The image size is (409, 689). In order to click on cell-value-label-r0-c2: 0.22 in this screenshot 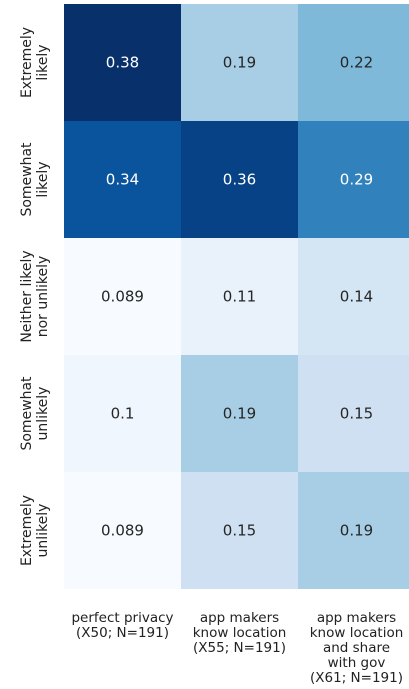, I will do `click(356, 63)`.